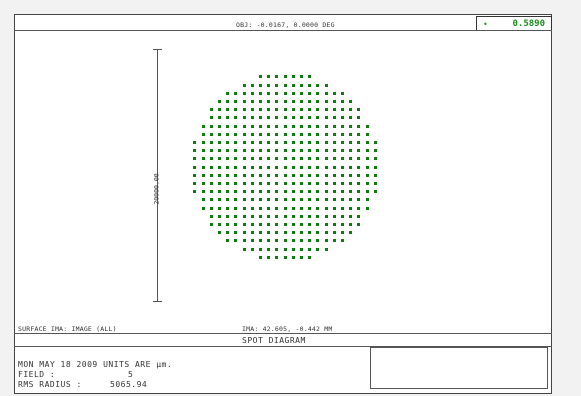 This screenshot has width=581, height=396. What do you see at coordinates (67, 329) in the screenshot?
I see `surface-label: SURFACE IMA: IMAGE (ALL)` at bounding box center [67, 329].